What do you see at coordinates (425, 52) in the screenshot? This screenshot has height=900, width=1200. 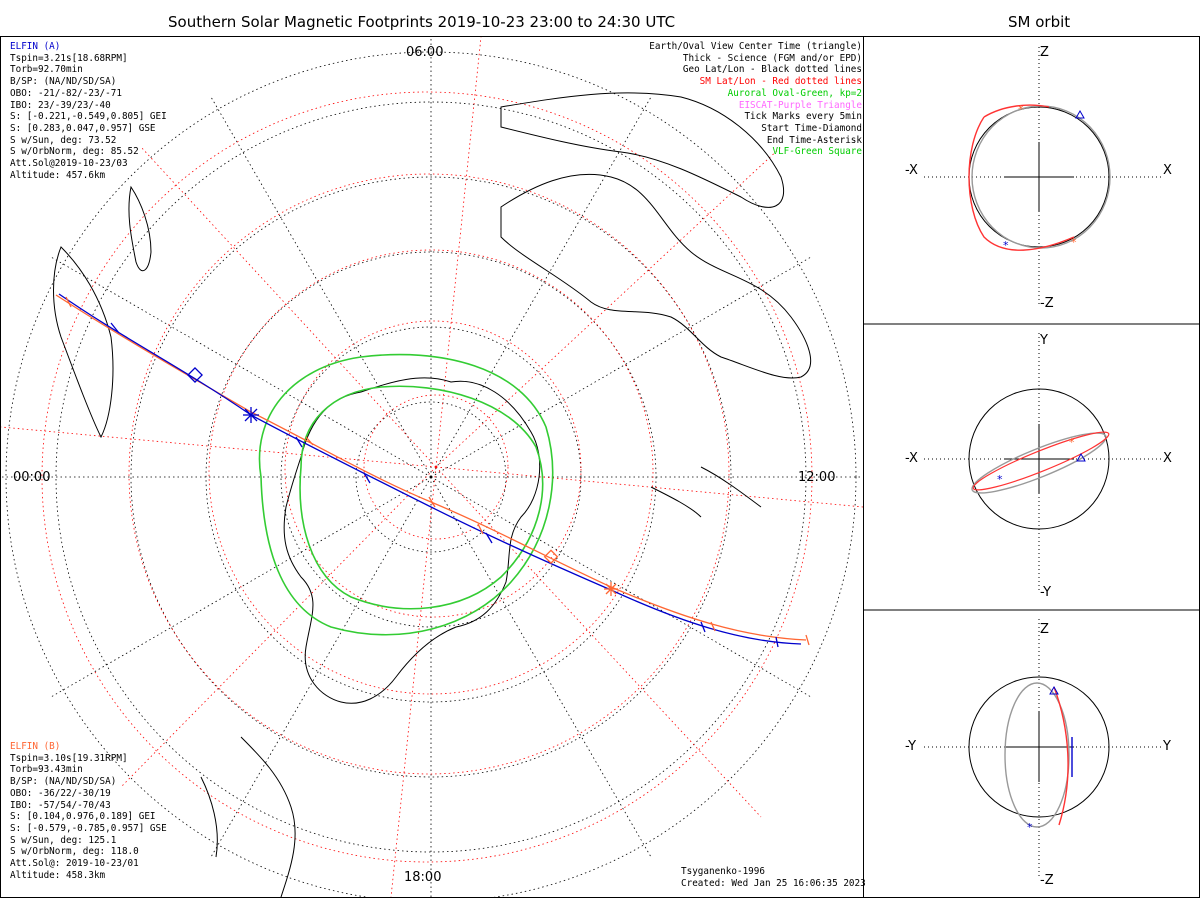 I see `hour-label-top: 06:00` at bounding box center [425, 52].